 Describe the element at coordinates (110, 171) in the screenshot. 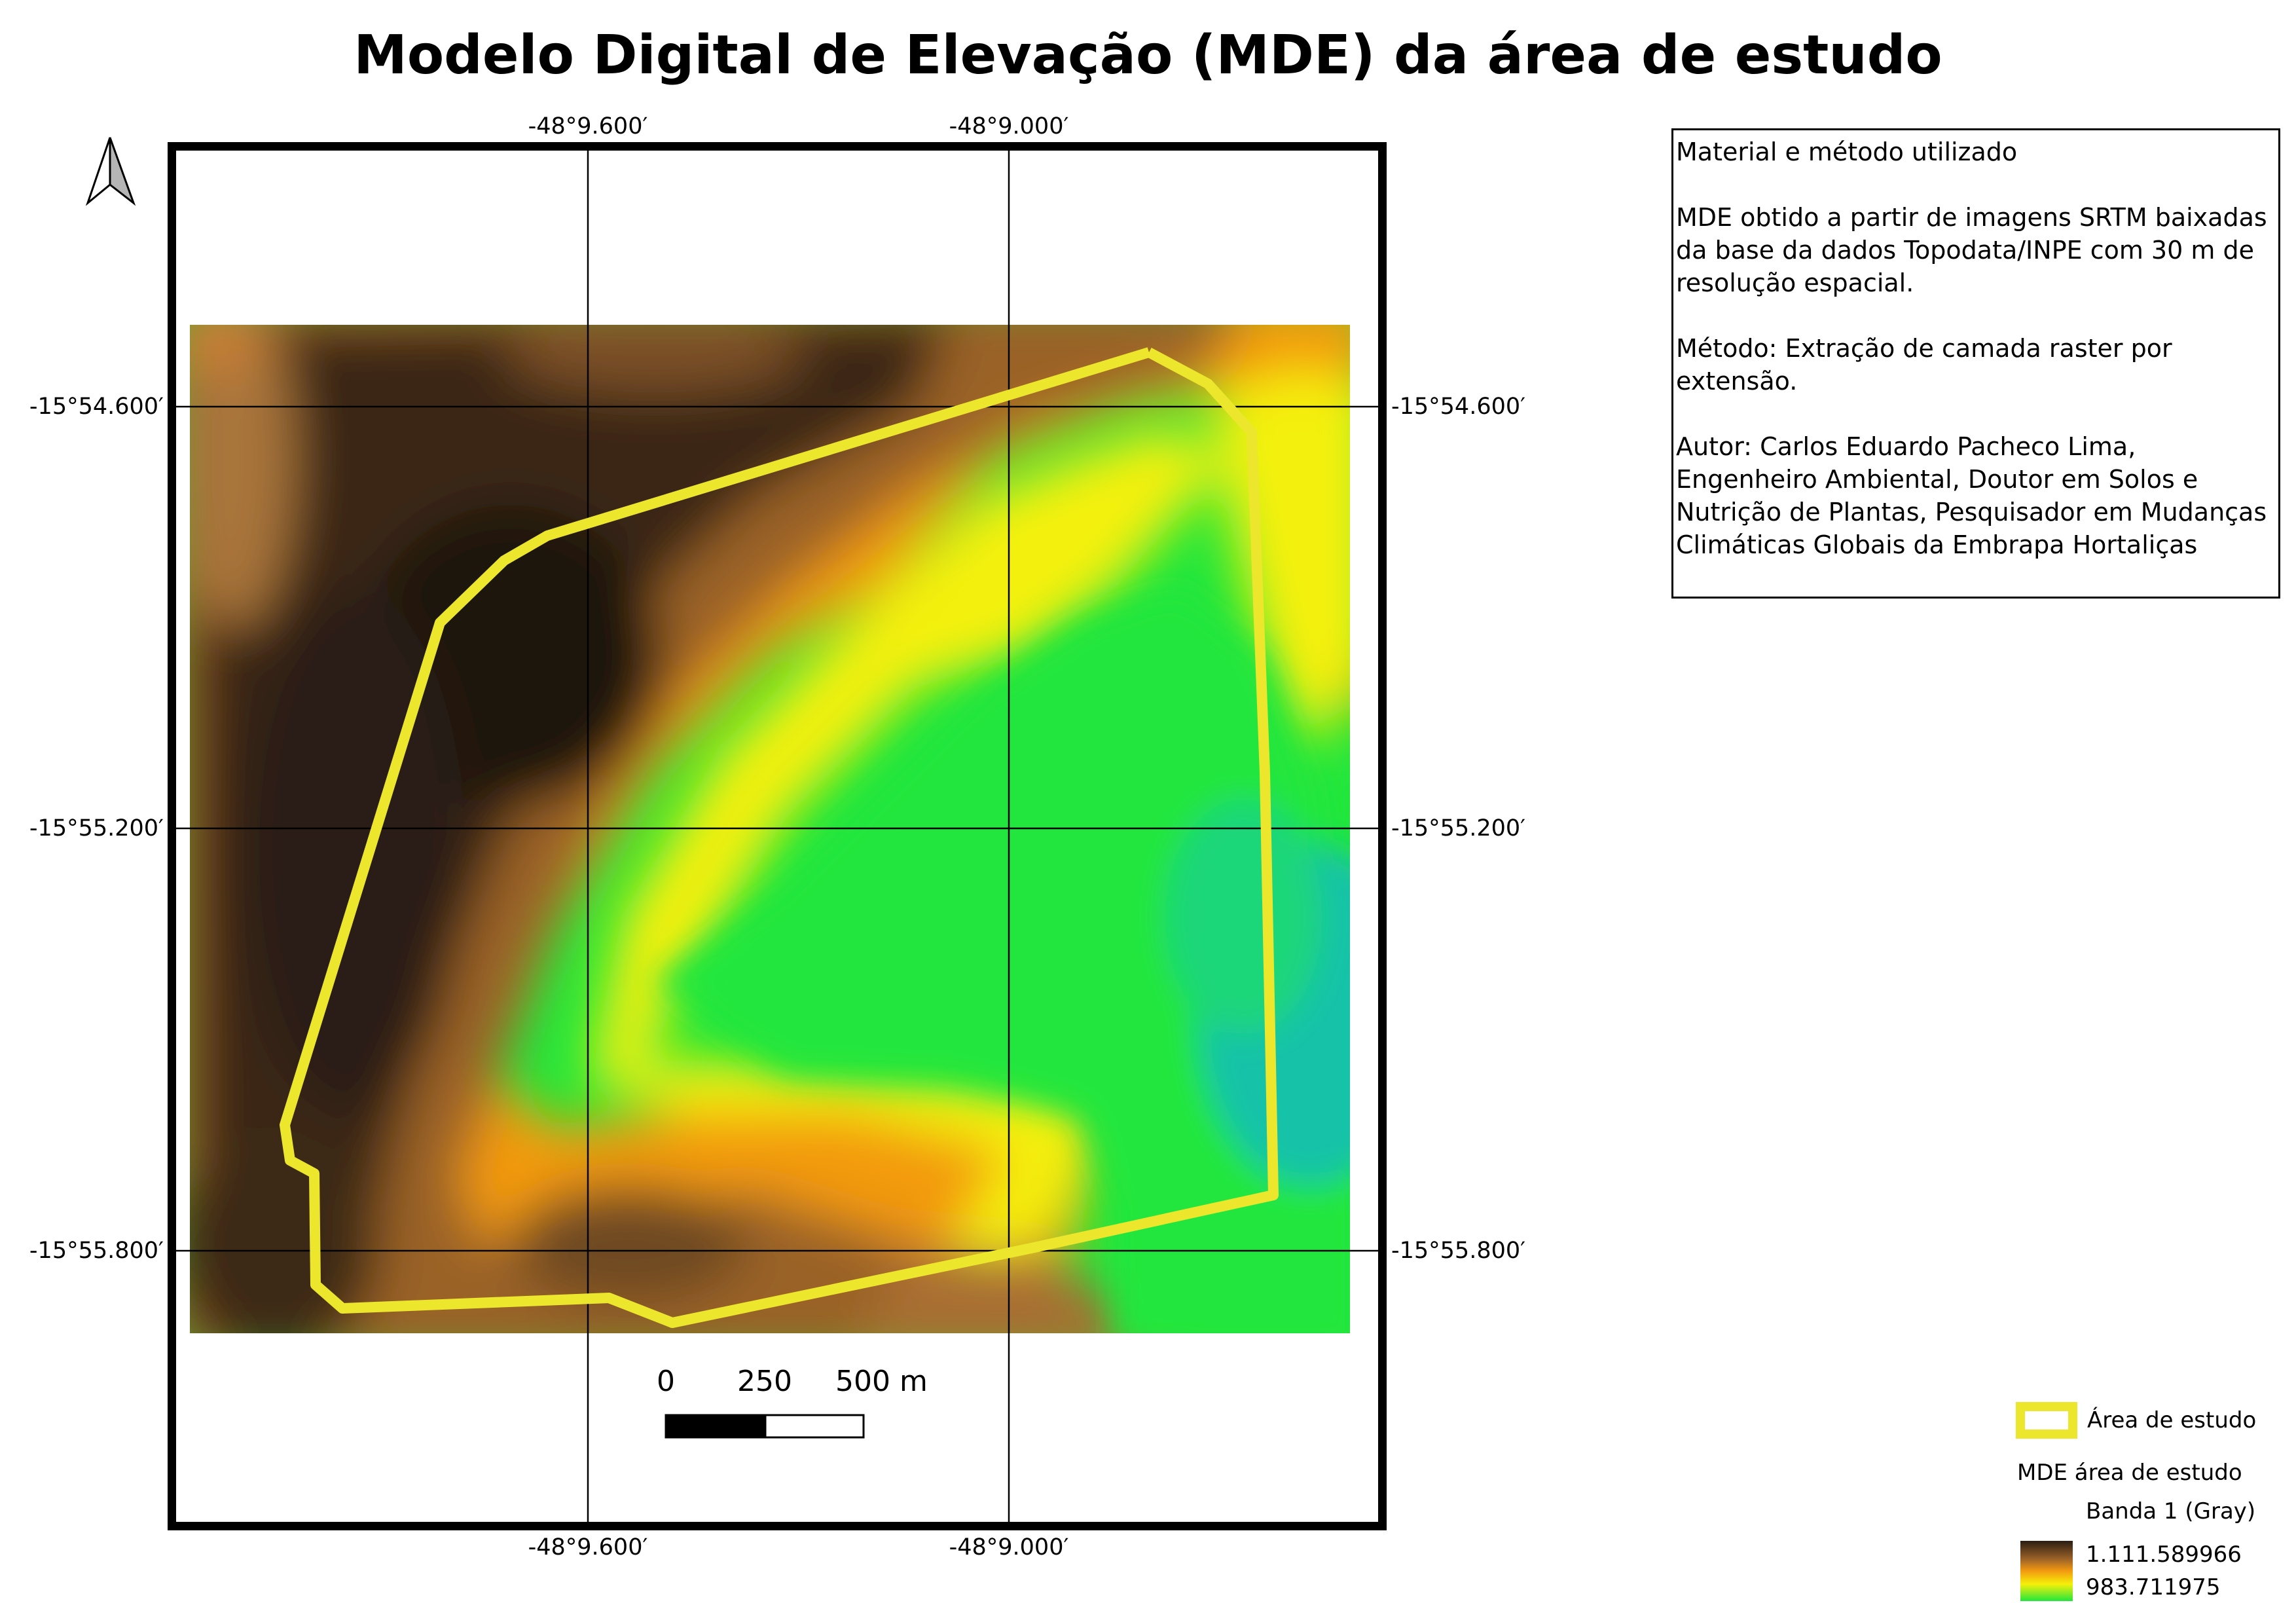

I see `north-arrow-icon` at that location.